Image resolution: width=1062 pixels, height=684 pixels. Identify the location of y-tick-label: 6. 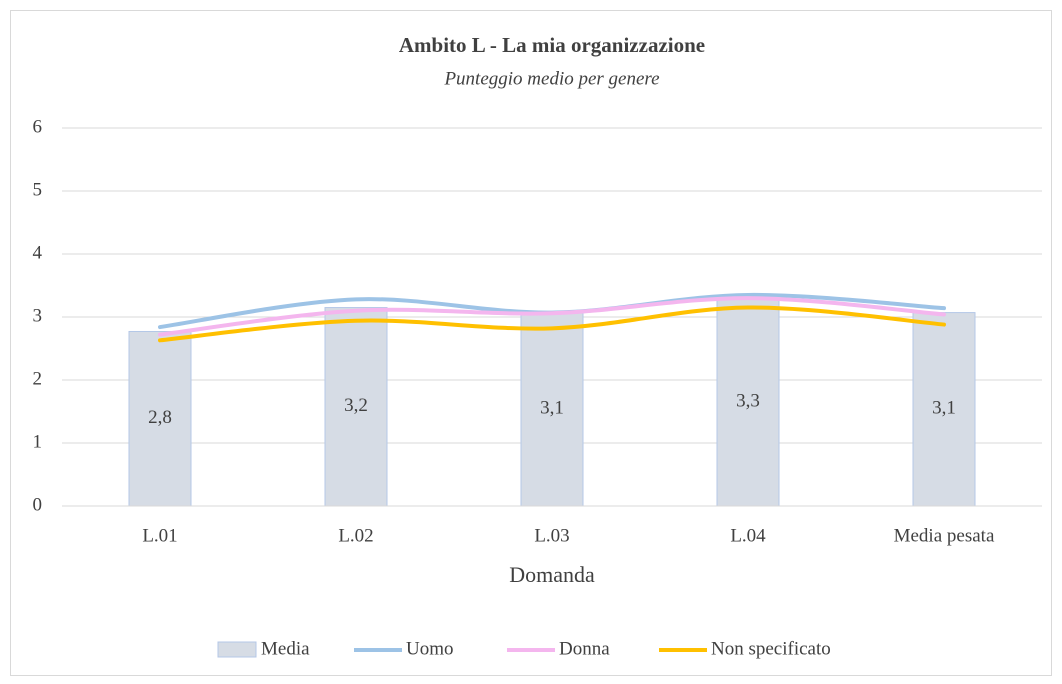
(38, 126).